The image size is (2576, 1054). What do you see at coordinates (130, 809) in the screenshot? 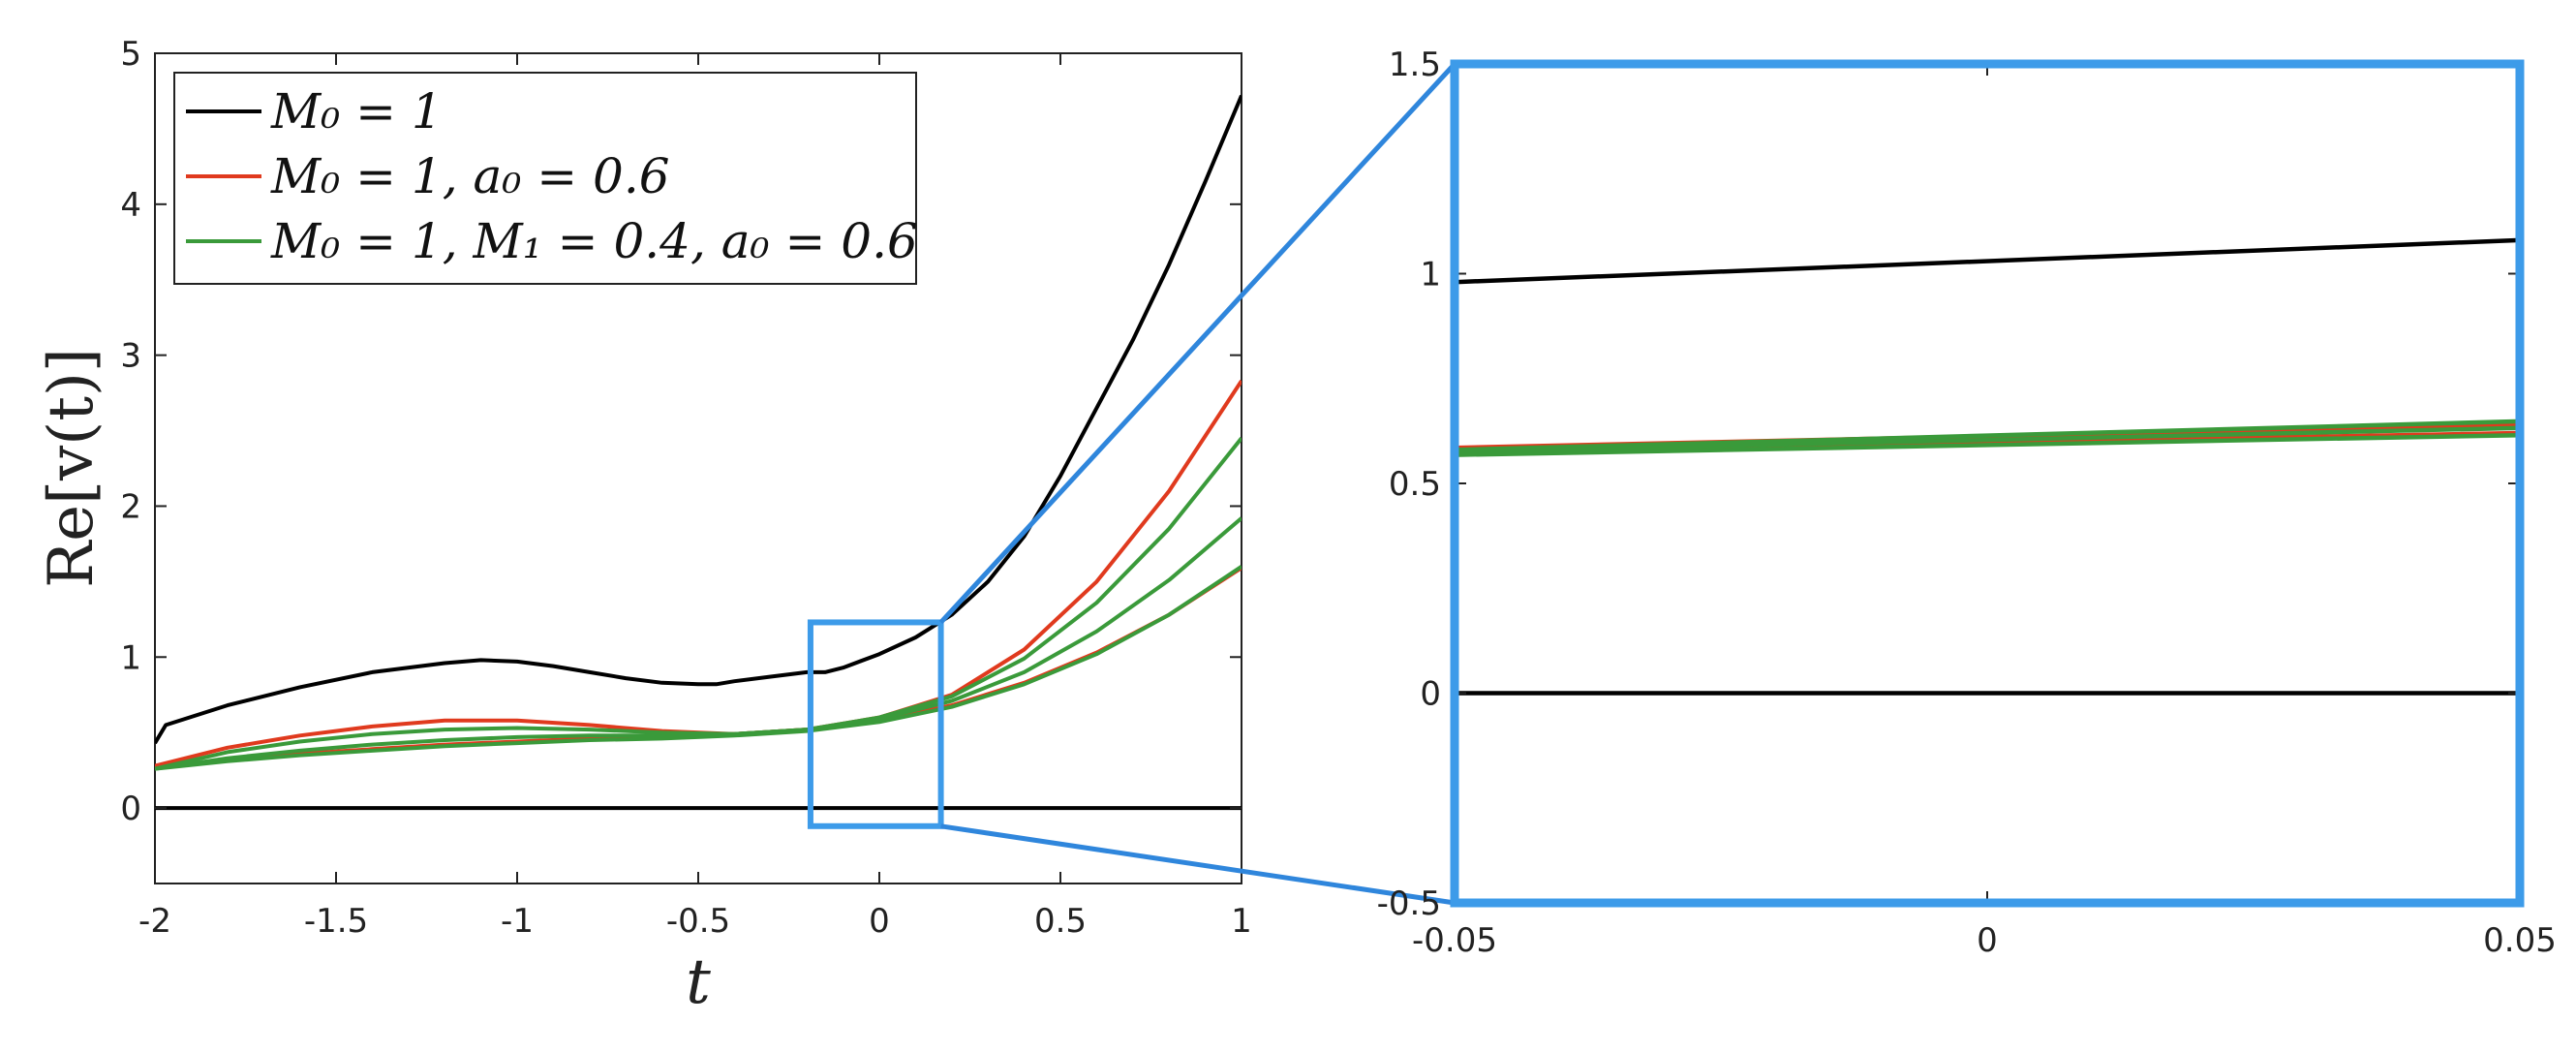
I see `main-y-tick-label-0: 0` at bounding box center [130, 809].